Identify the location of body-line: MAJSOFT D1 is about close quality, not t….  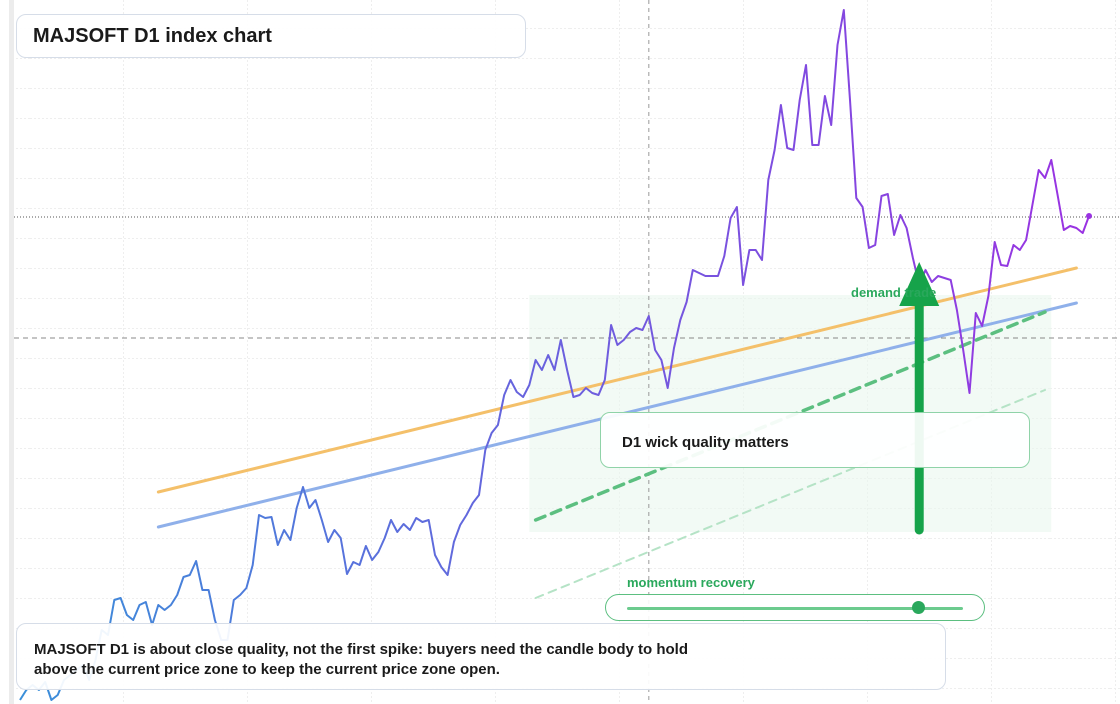
(361, 649).